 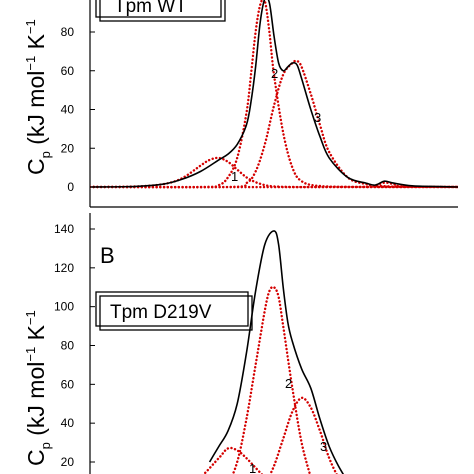 I want to click on panel-b-legend-label: Tpm D219V, so click(x=161, y=312).